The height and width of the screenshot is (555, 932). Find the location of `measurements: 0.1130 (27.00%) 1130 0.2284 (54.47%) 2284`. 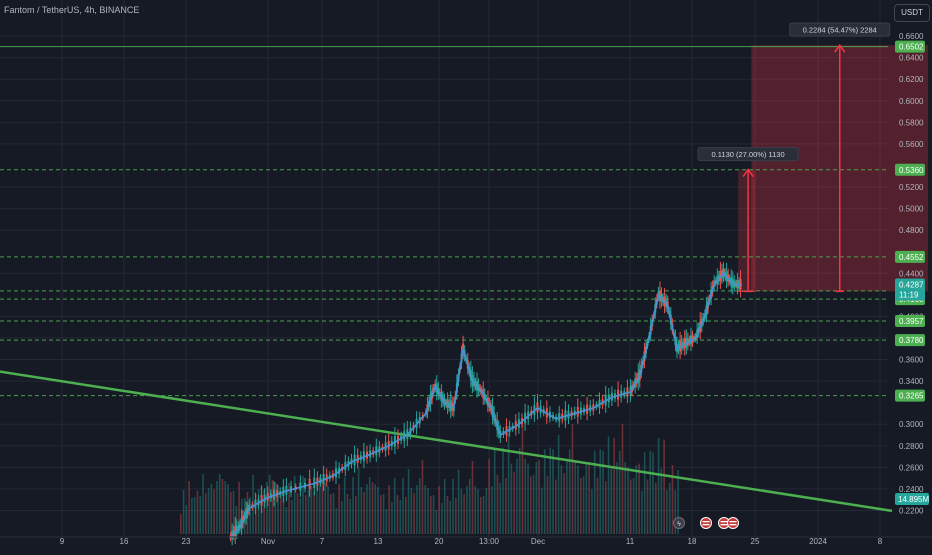

measurements: 0.1130 (27.00%) 1130 0.2284 (54.47%) 2284 is located at coordinates (794, 157).